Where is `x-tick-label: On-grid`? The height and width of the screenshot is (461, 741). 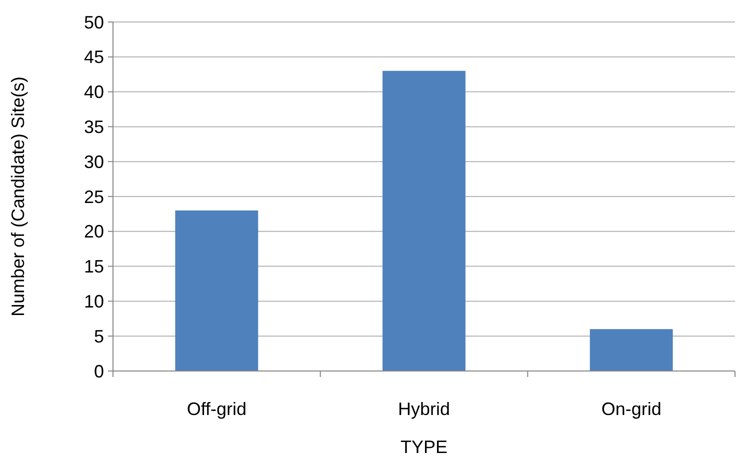
x-tick-label: On-grid is located at coordinates (631, 409).